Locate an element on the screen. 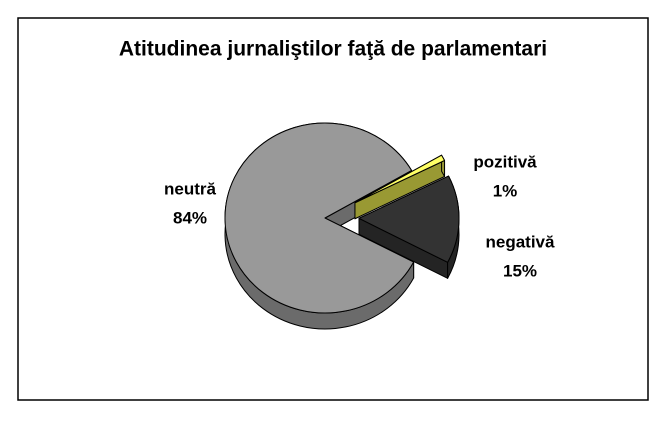 Image resolution: width=666 pixels, height=422 pixels. slice-label: negativă is located at coordinates (521, 241).